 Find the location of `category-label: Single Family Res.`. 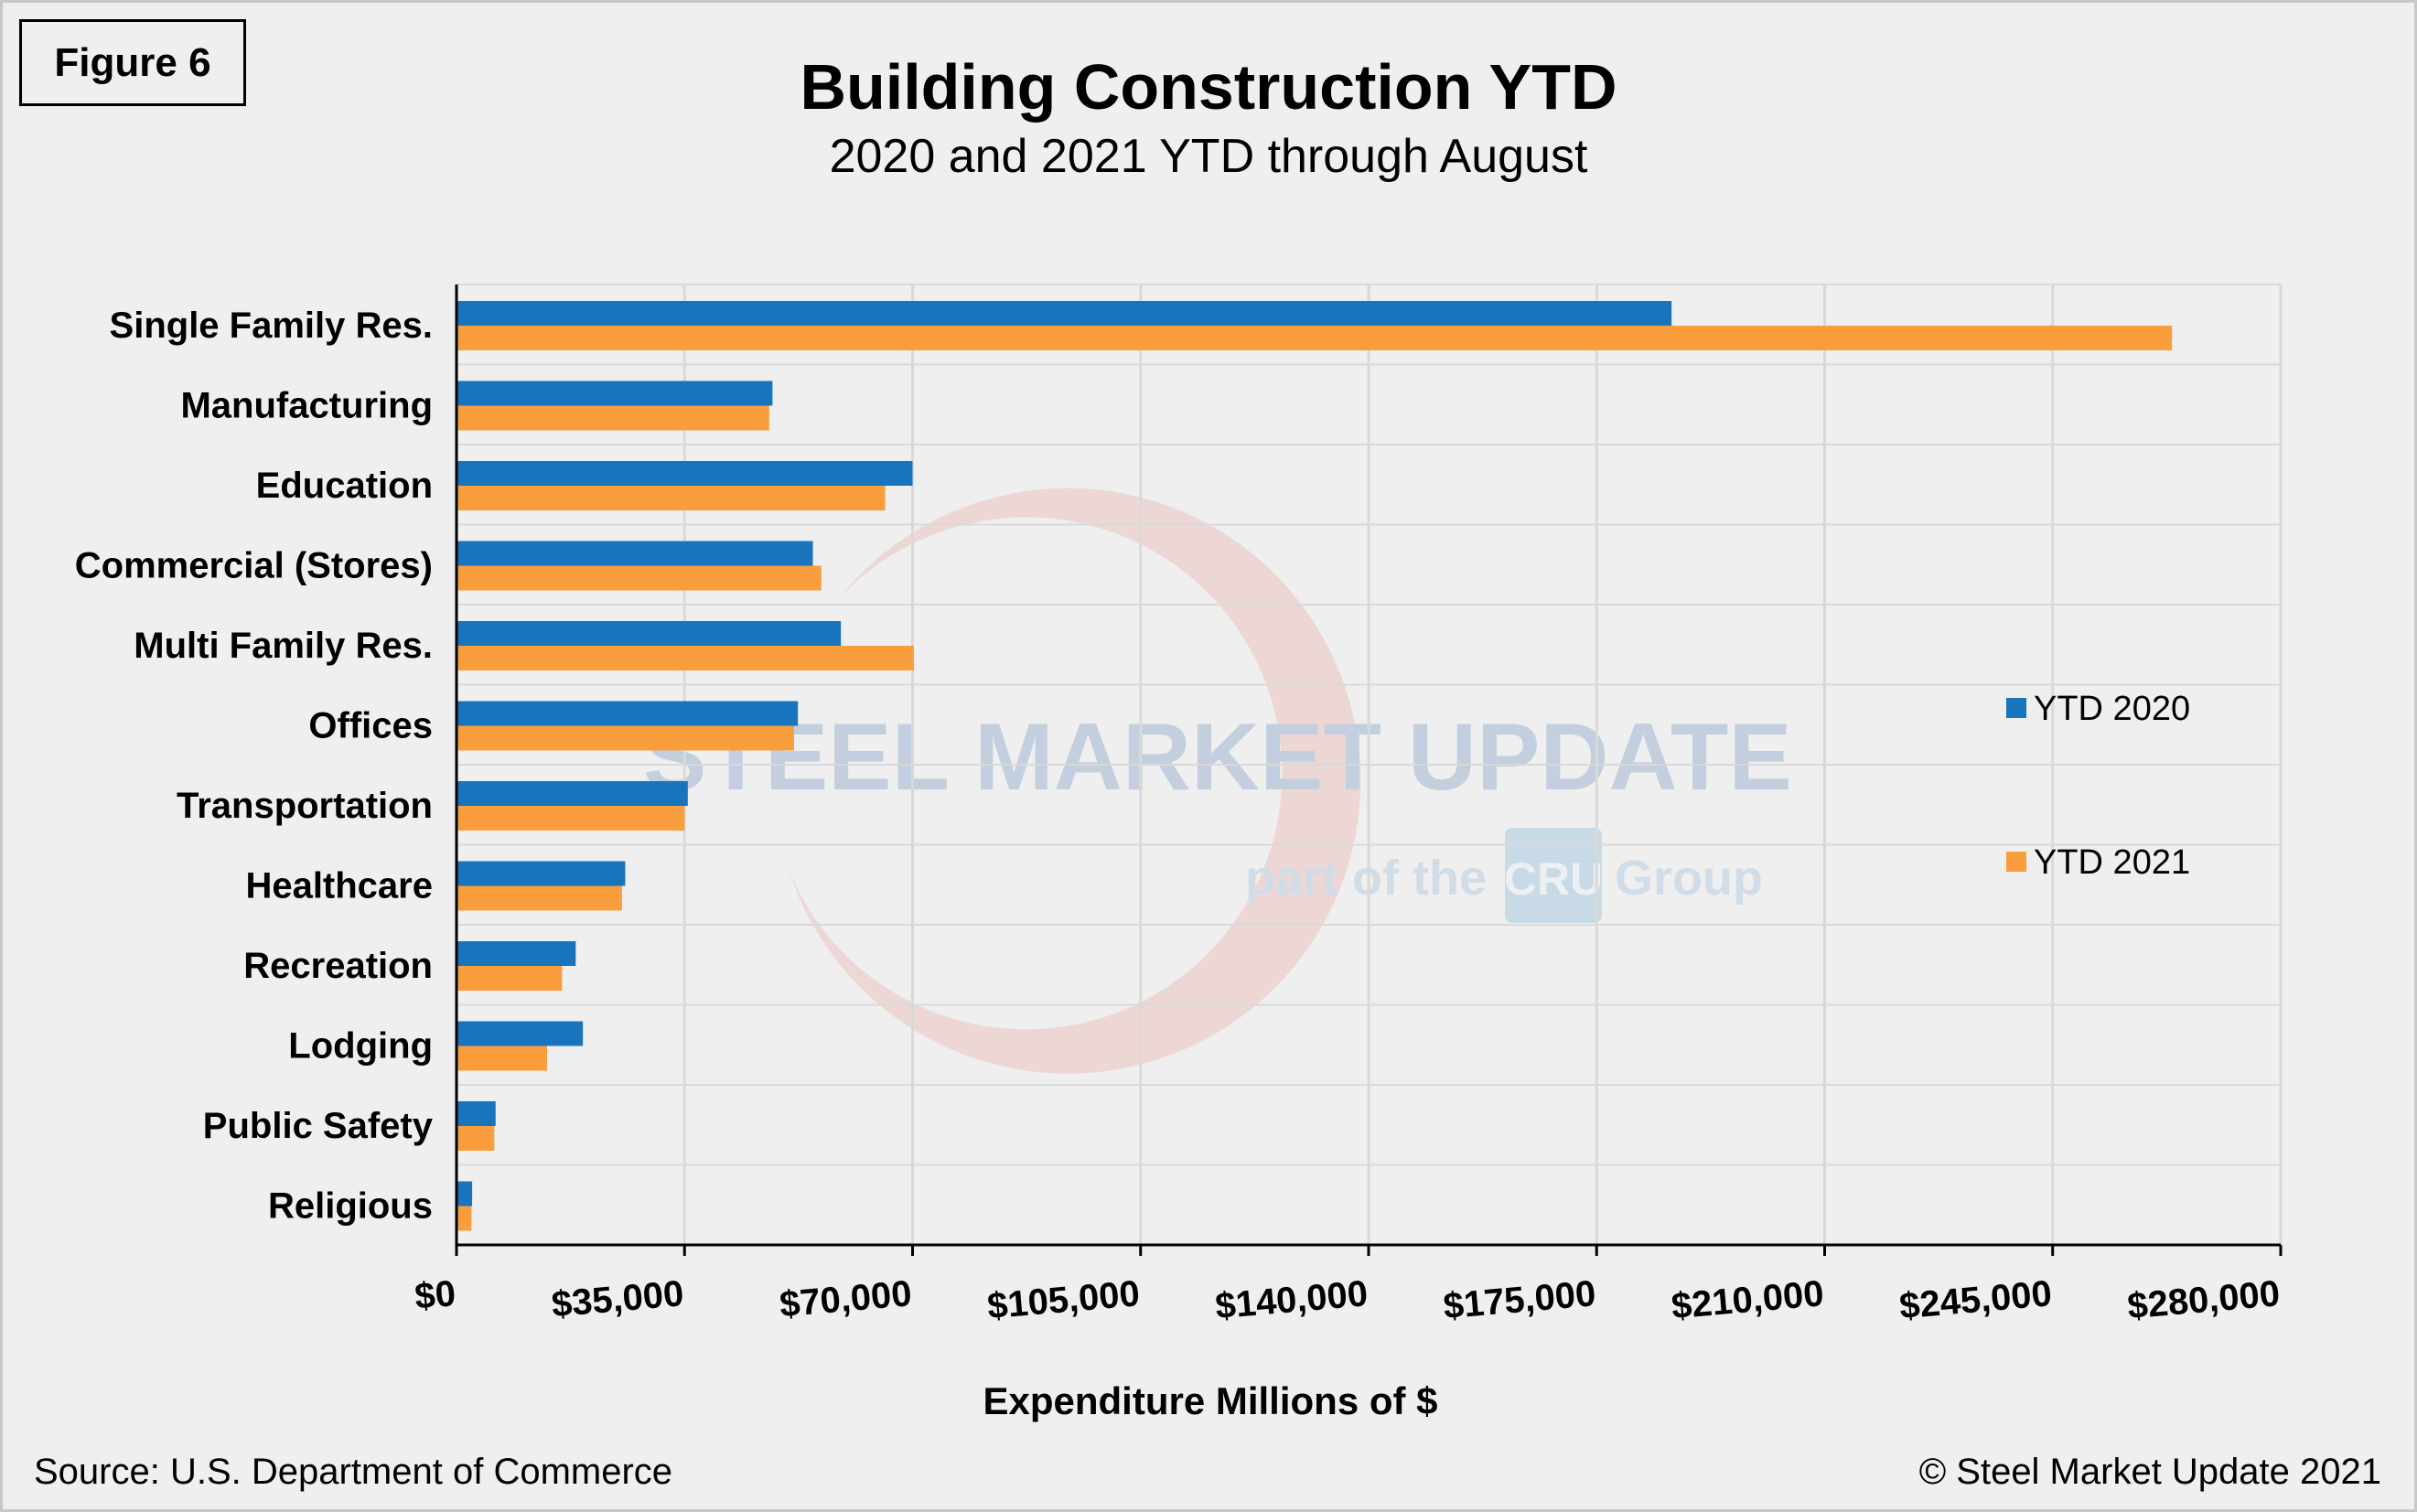

category-label: Single Family Res. is located at coordinates (271, 326).